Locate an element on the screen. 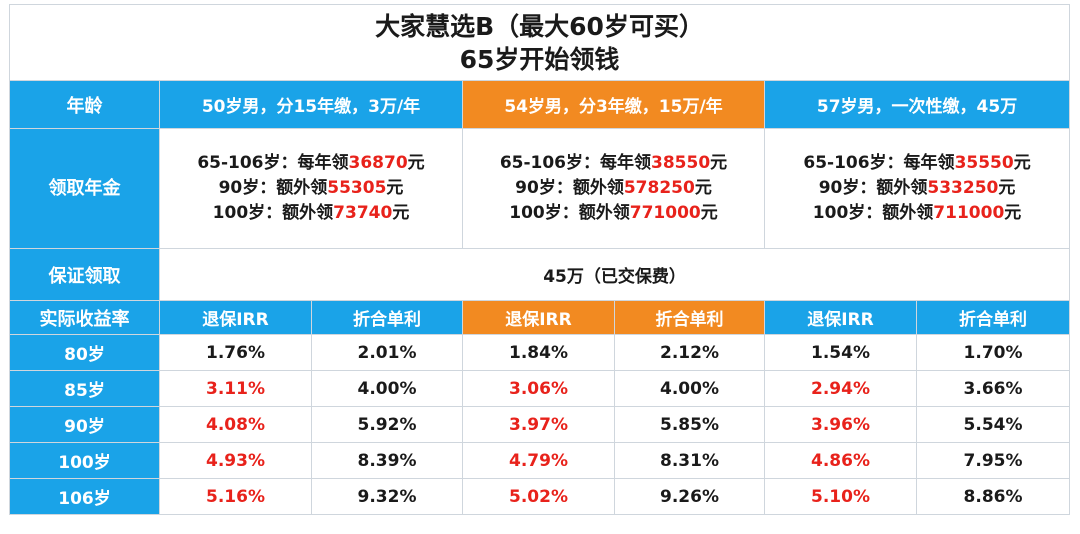 The height and width of the screenshot is (534, 1080). plan-header-1: 50岁男，分15年缴，3万/年 is located at coordinates (311, 104).